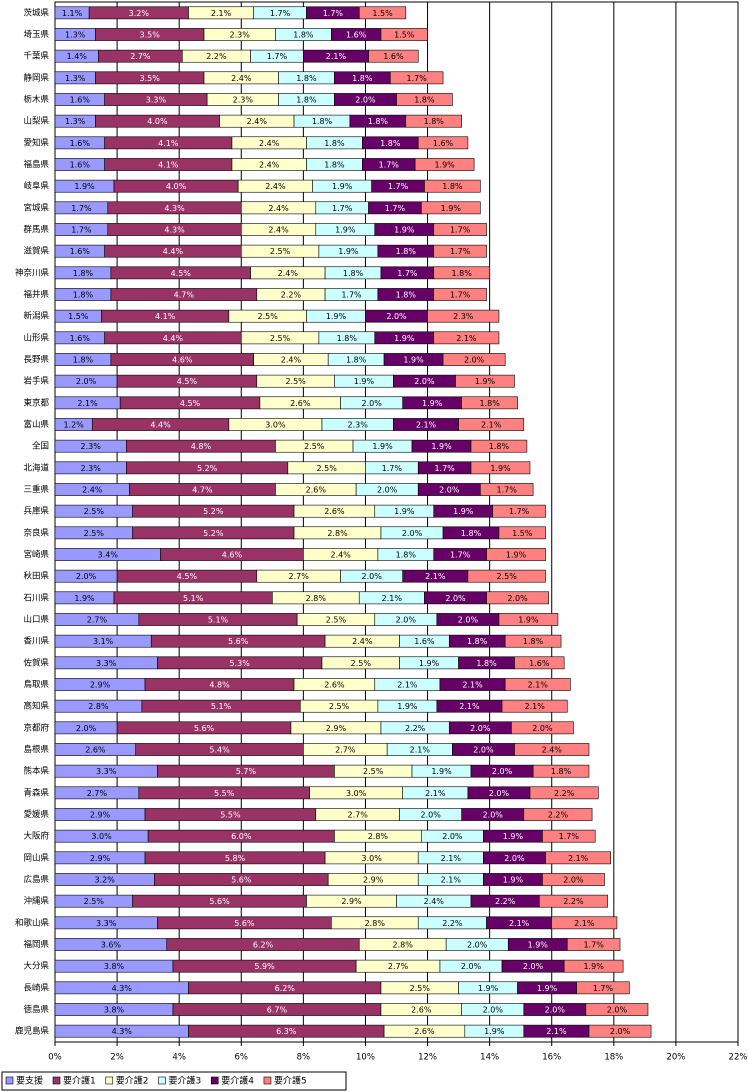 The height and width of the screenshot is (1092, 748). Describe the element at coordinates (174, 1081) in the screenshot. I see `legend-box` at that location.